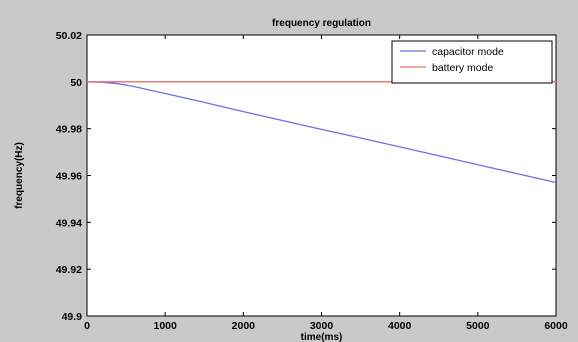  I want to click on y-tick-label: 49.92, so click(69, 270).